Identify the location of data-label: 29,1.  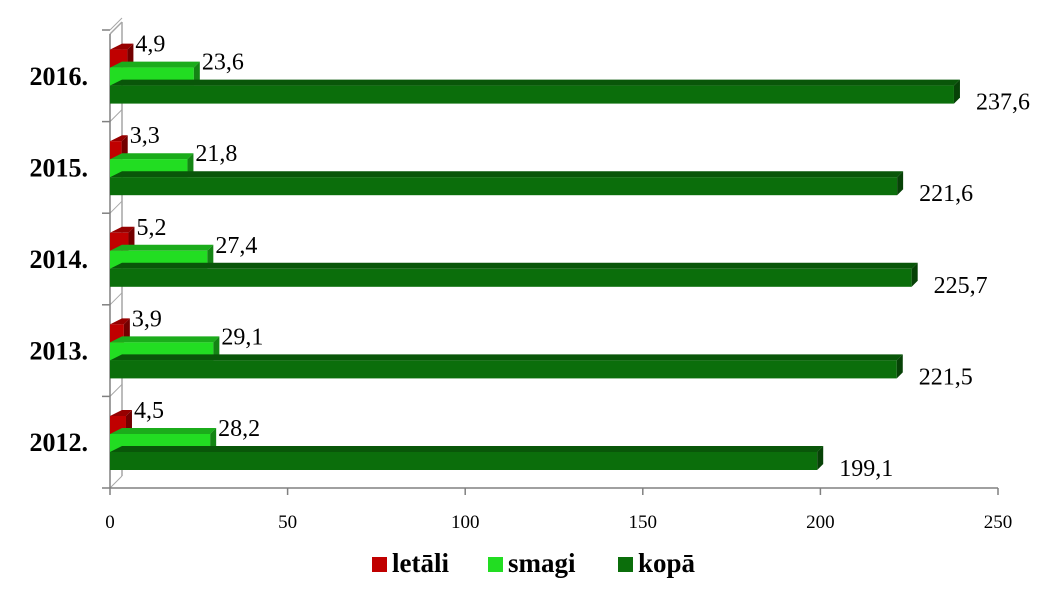
(242, 337).